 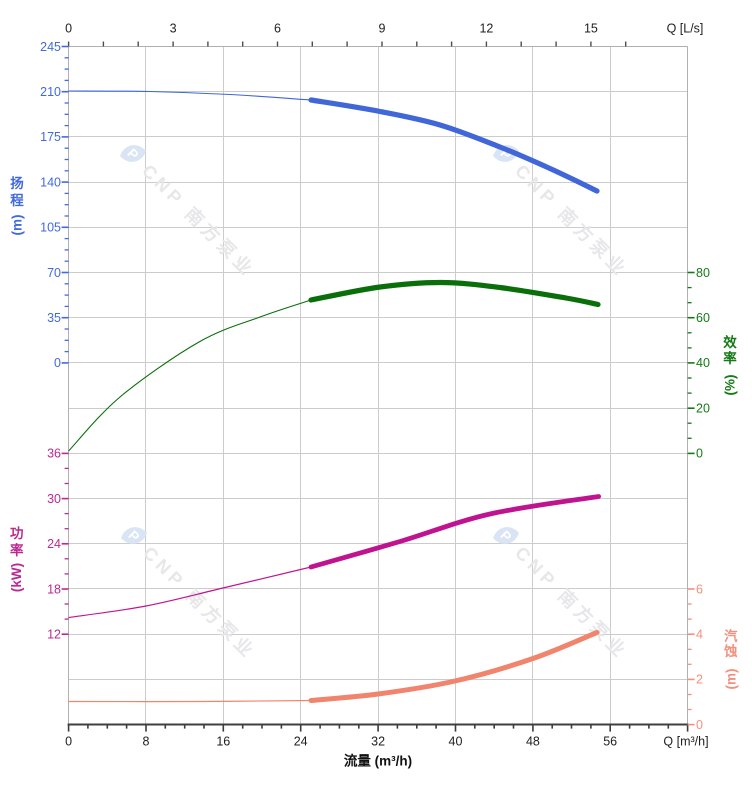 What do you see at coordinates (50, 182) in the screenshot?
I see `svg-text: 140` at bounding box center [50, 182].